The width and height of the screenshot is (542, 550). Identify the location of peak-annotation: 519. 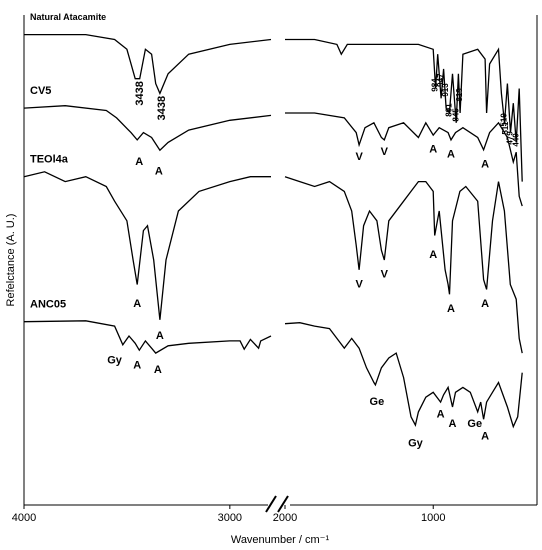
(504, 120).